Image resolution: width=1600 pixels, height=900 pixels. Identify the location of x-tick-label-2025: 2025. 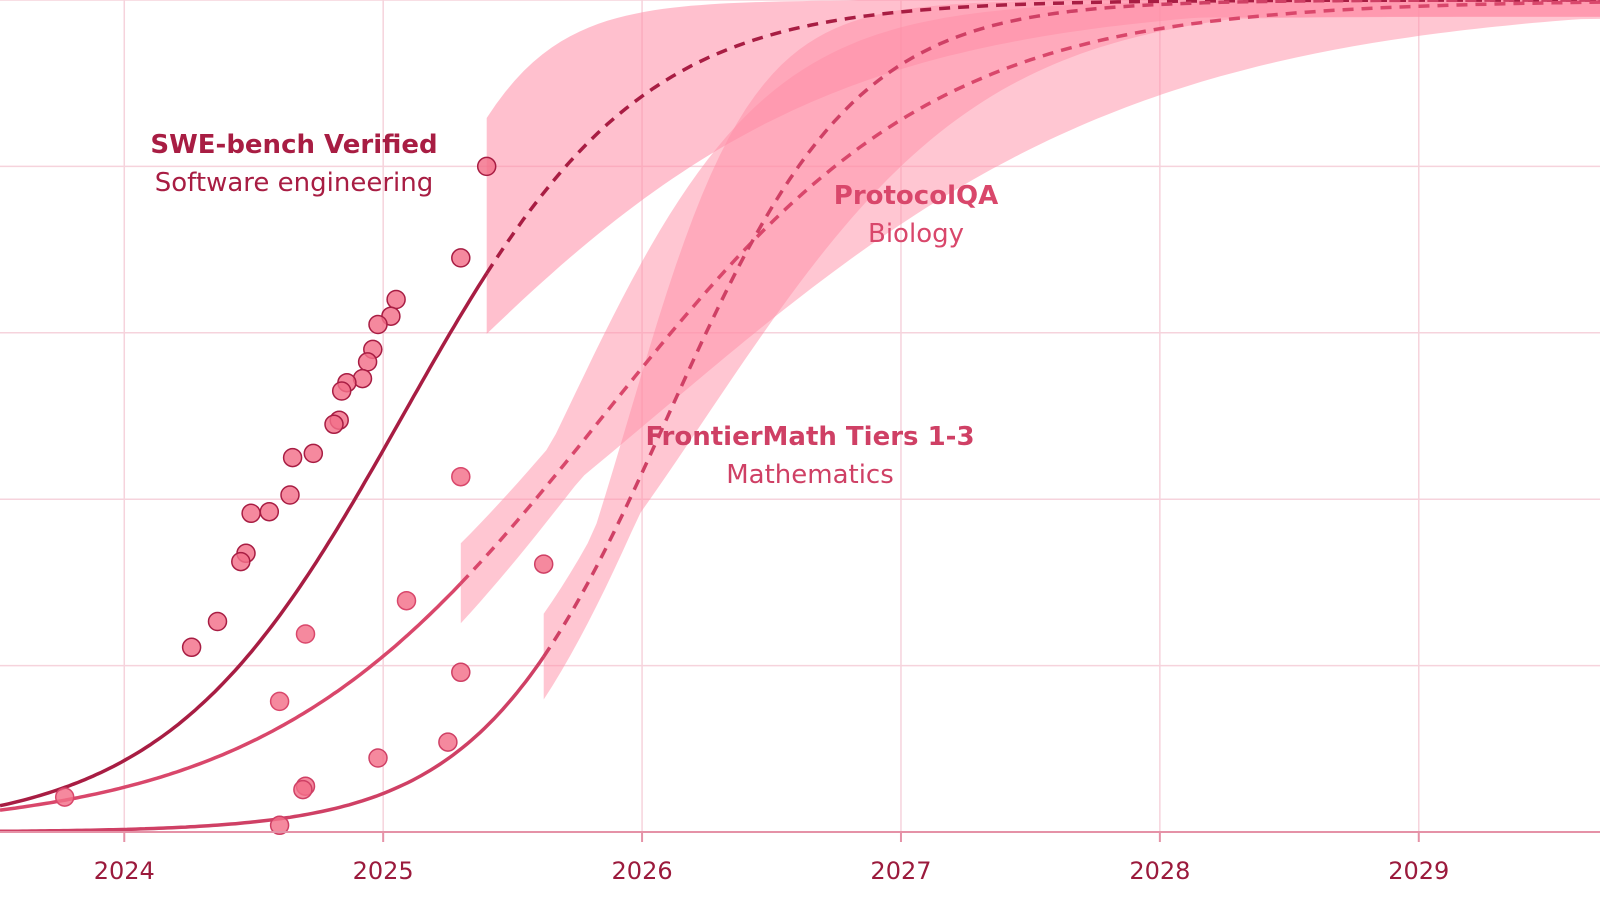
(383, 871).